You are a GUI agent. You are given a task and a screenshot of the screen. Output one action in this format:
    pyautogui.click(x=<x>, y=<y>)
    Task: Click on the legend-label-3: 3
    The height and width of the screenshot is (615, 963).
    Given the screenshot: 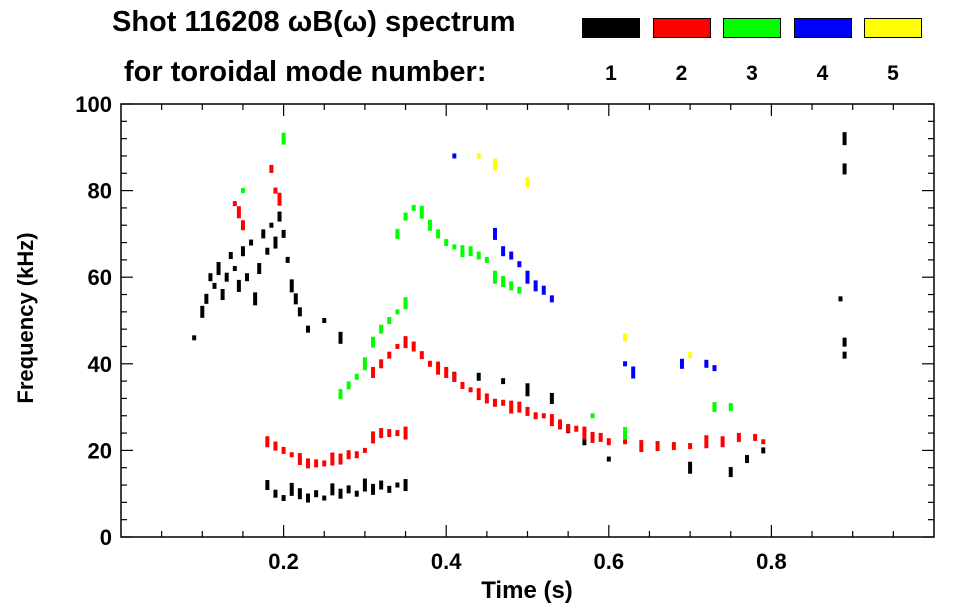 What is the action you would take?
    pyautogui.click(x=752, y=73)
    